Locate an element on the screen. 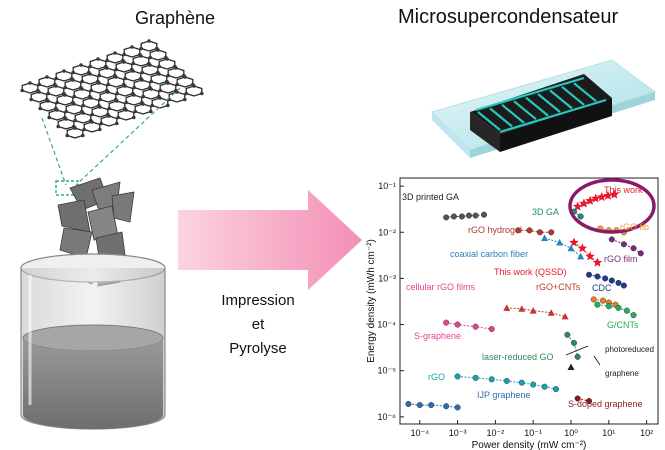 This screenshot has height=450, width=665. y-axis-label: Energy density (mWh cm⁻²) is located at coordinates (371, 301).